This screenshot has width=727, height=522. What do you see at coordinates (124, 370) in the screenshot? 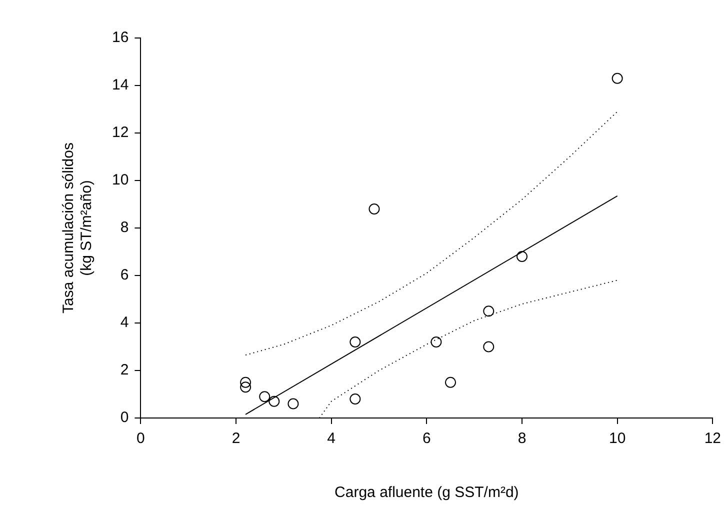
I see `y-tick-label: 2` at bounding box center [124, 370].